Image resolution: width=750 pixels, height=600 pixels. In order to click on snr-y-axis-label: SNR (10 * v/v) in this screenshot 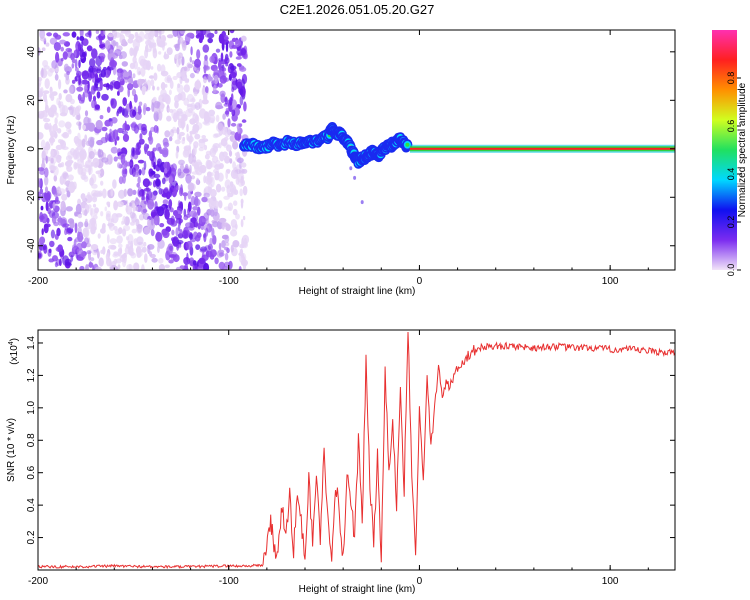, I will do `click(11, 450)`.